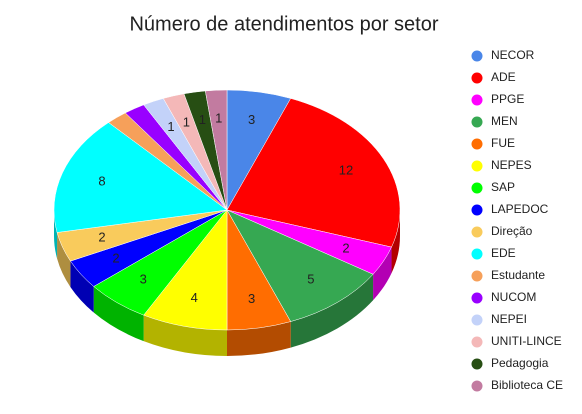 The image size is (582, 414). Describe the element at coordinates (283, 24) in the screenshot. I see `chart-title: Número de atendimentos por setor` at that location.